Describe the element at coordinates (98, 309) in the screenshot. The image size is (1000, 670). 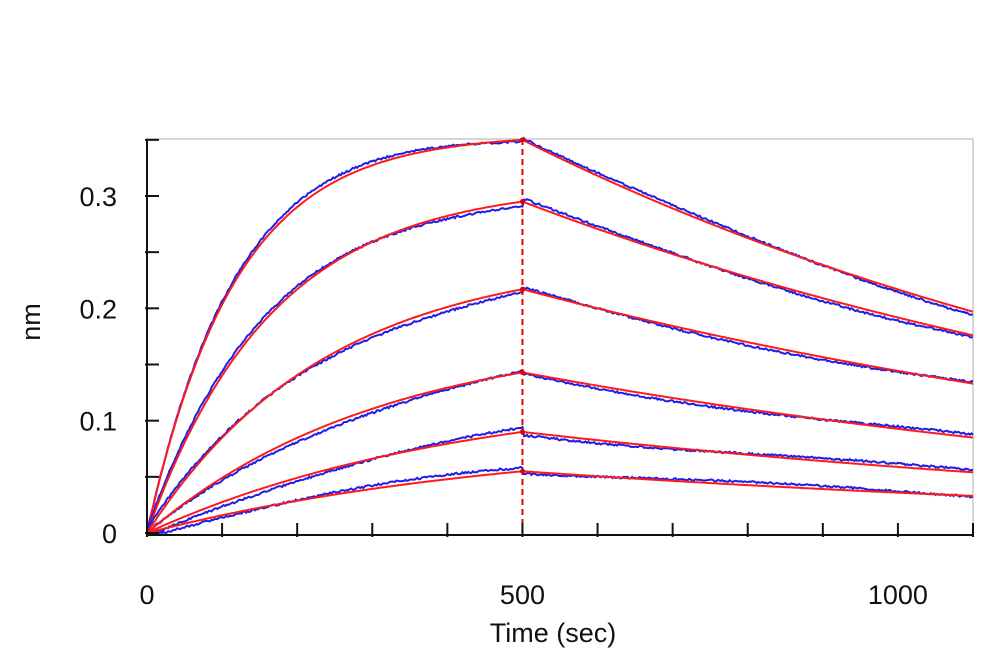
I see `y-tick-label: 0.2` at that location.